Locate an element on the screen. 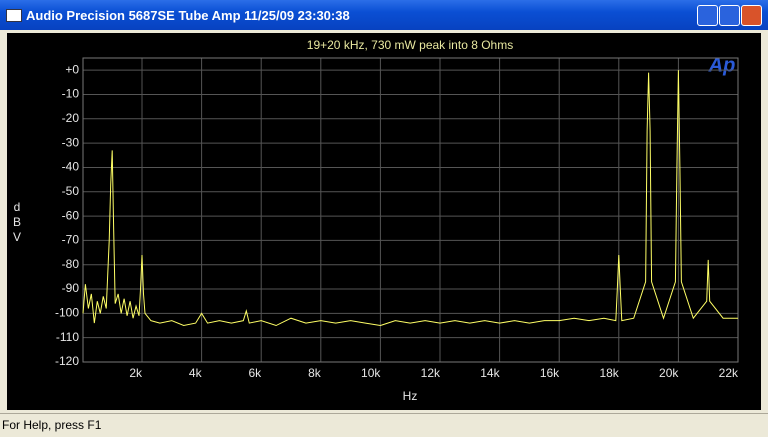 This screenshot has width=768, height=437. y-tick-label: -10 is located at coordinates (71, 94).